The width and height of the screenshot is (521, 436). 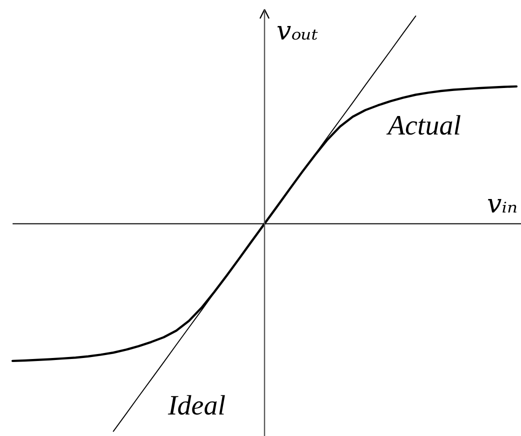 I want to click on x-axis-title: vᵢₙ, so click(x=502, y=205).